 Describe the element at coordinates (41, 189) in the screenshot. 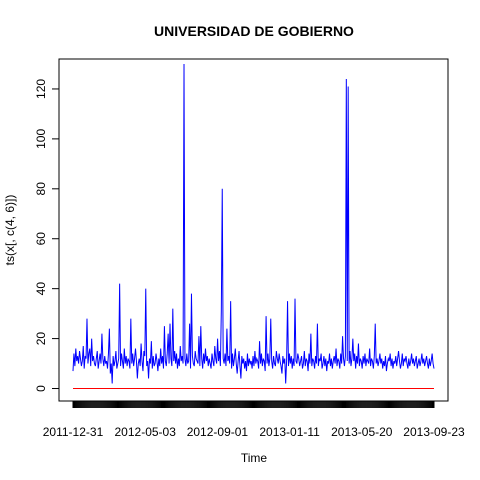

I see `y-tick-label: 80` at that location.